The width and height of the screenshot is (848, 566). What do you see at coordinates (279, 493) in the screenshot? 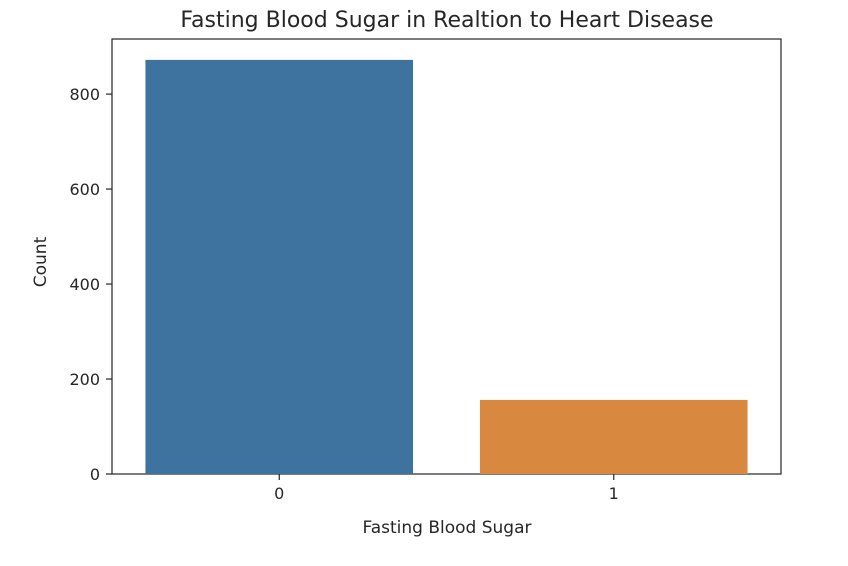
I see `x-tick-label-0: 0` at bounding box center [279, 493].